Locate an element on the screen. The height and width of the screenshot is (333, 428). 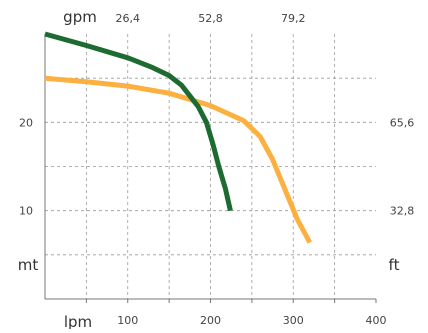
y-right-tick-label: 32,8 is located at coordinates (402, 211).